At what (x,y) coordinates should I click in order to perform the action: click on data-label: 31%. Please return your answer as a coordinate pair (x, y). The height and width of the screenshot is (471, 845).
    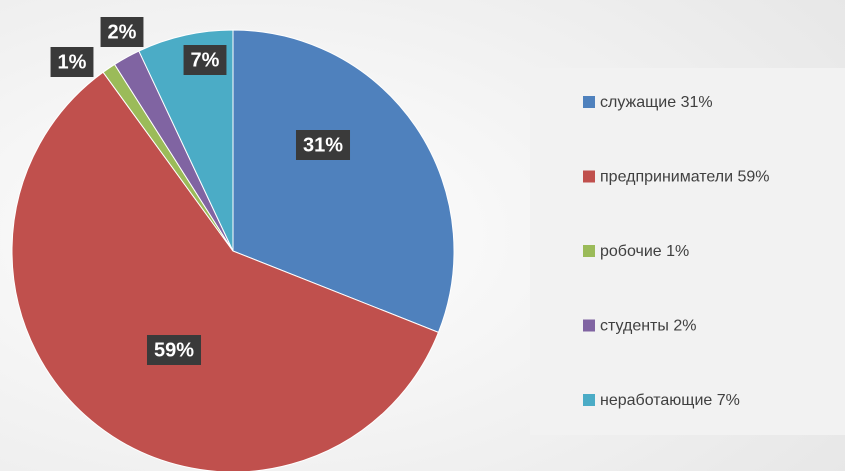
    Looking at the image, I should click on (323, 145).